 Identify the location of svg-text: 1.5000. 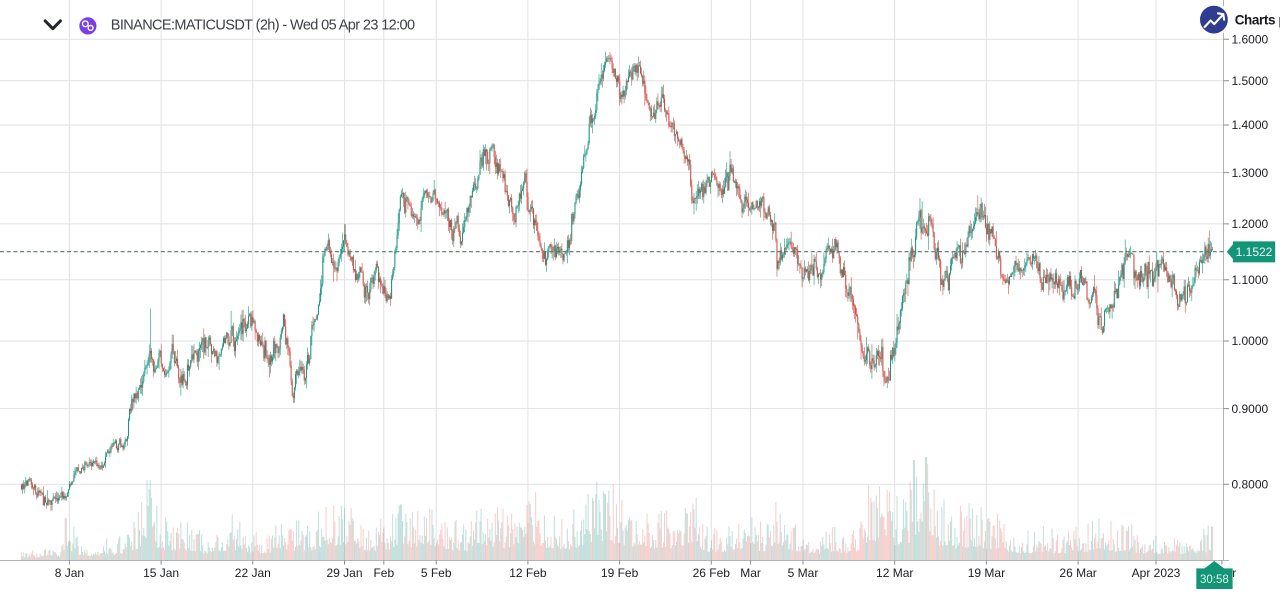
(1250, 81).